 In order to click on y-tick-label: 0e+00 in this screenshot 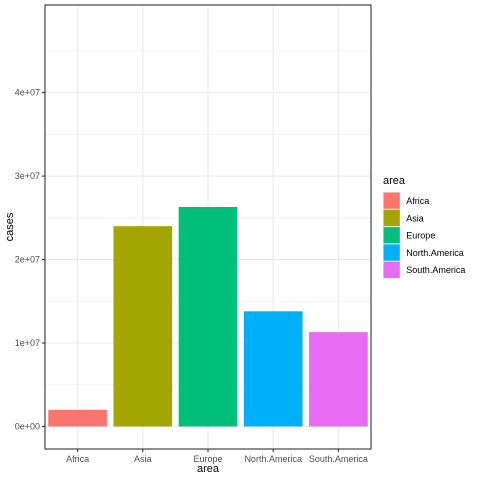, I will do `click(27, 426)`.